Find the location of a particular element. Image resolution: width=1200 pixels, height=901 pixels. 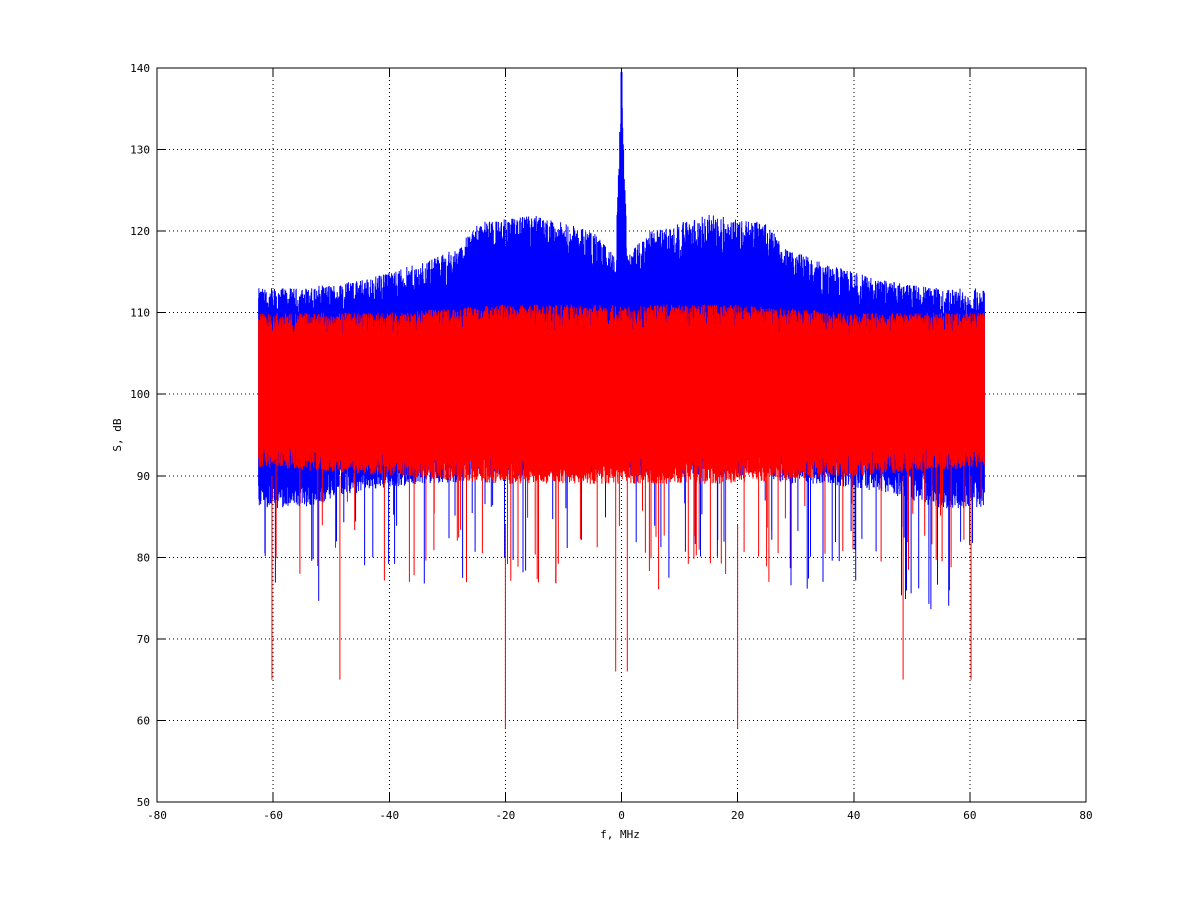

y-tick-label: 80 is located at coordinates (143, 557).